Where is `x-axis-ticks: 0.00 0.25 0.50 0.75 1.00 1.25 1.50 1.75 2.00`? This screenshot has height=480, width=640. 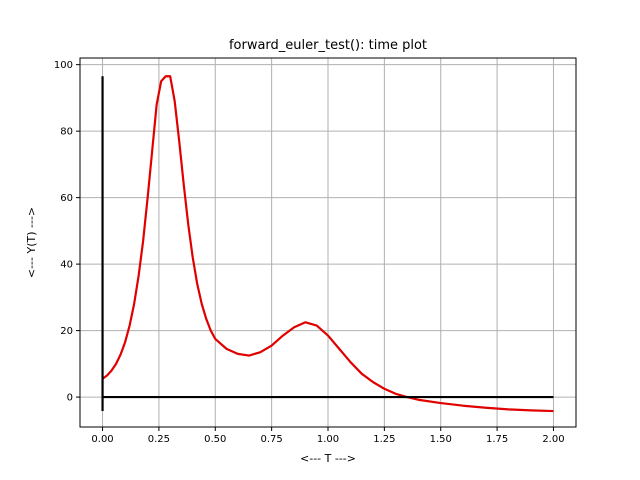 x-axis-ticks: 0.00 0.25 0.50 0.75 1.00 1.25 1.50 1.75 2.00 is located at coordinates (328, 436).